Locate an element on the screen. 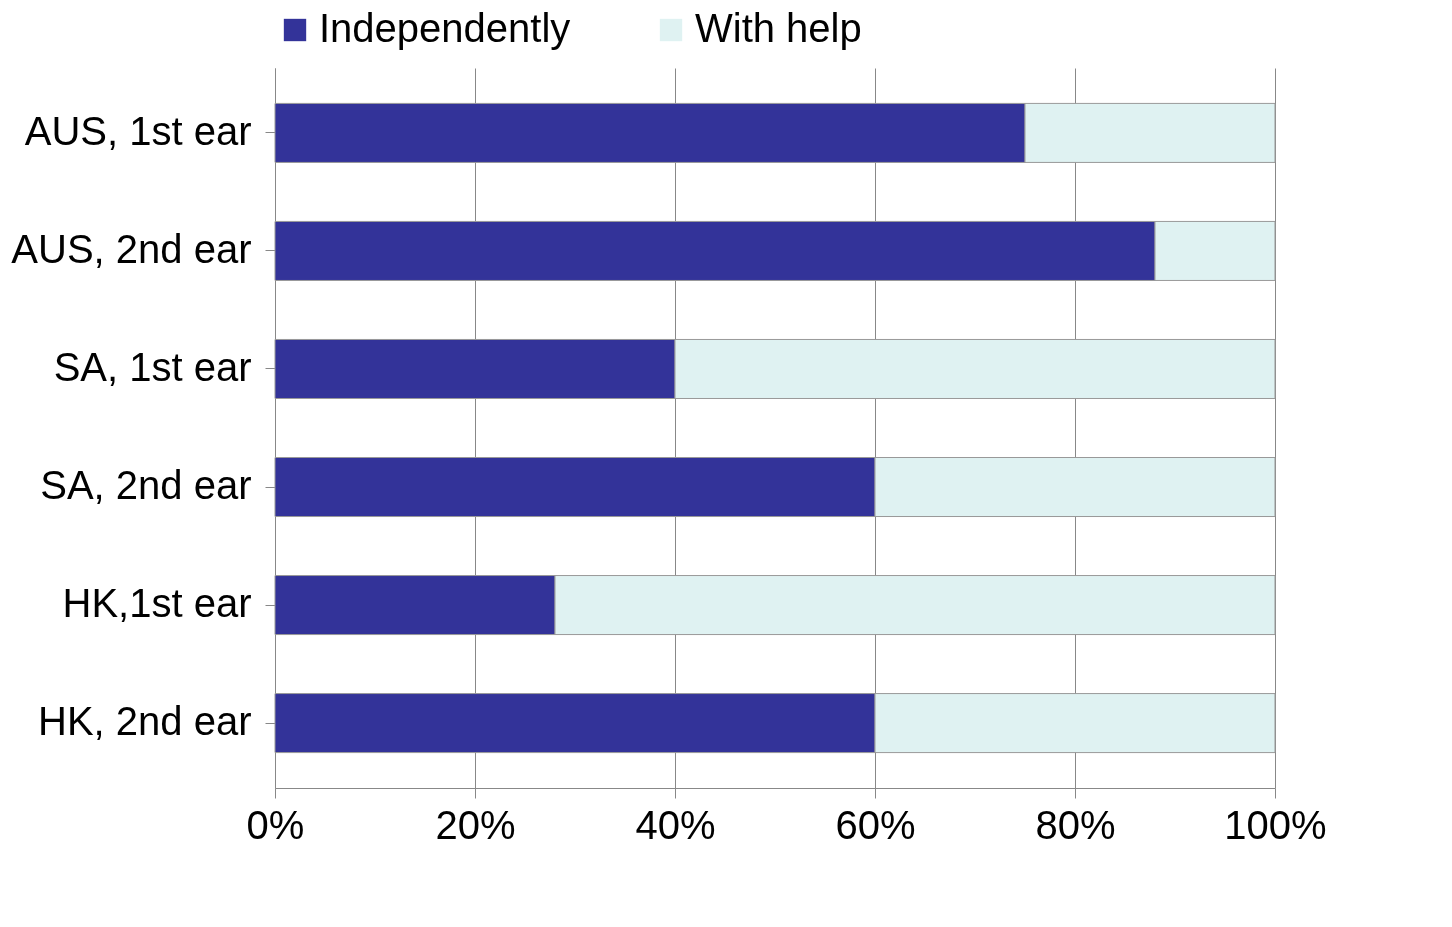  x-tick-label: 20% is located at coordinates (475, 824).